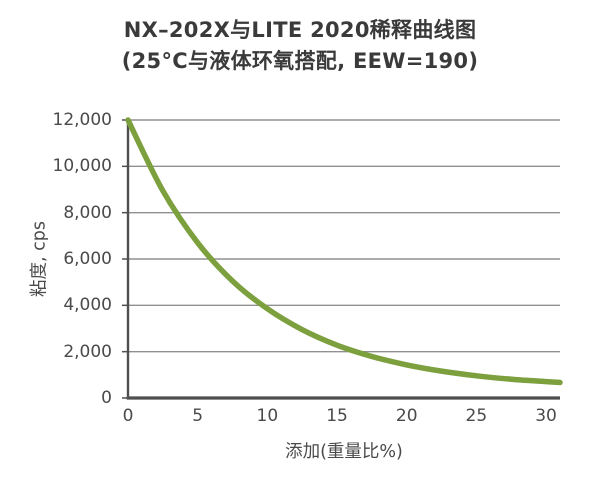 This screenshot has width=600, height=500. I want to click on x-tick-label: 10, so click(267, 416).